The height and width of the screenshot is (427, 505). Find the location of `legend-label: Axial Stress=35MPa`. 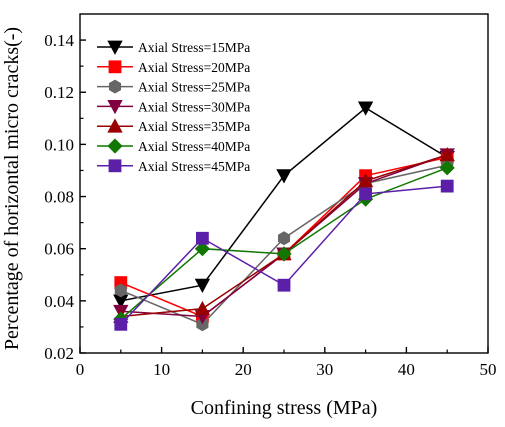

legend-label: Axial Stress=35MPa is located at coordinates (194, 126).